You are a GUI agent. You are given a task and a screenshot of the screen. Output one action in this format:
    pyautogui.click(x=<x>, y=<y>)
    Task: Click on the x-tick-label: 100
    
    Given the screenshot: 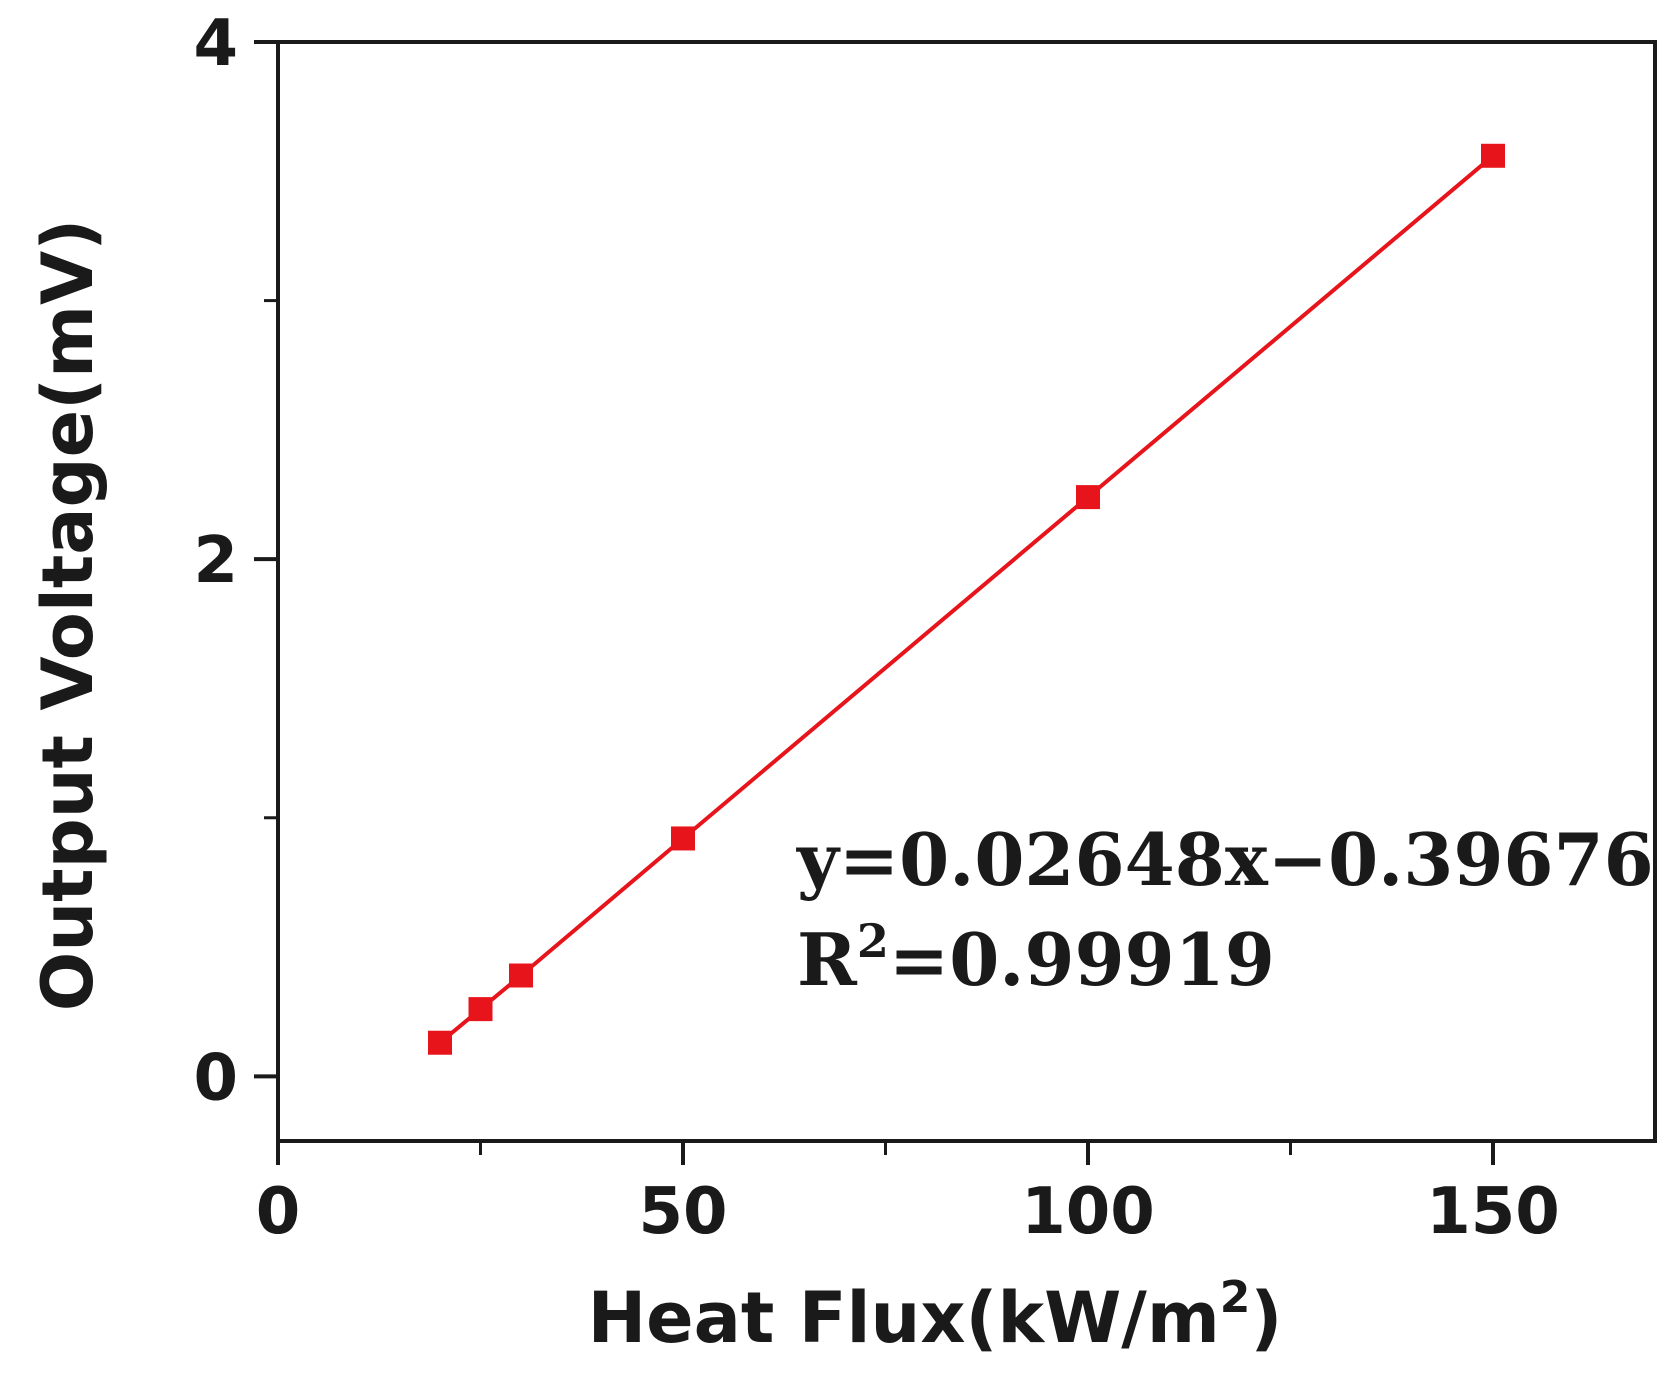 What is the action you would take?
    pyautogui.click(x=1088, y=1212)
    